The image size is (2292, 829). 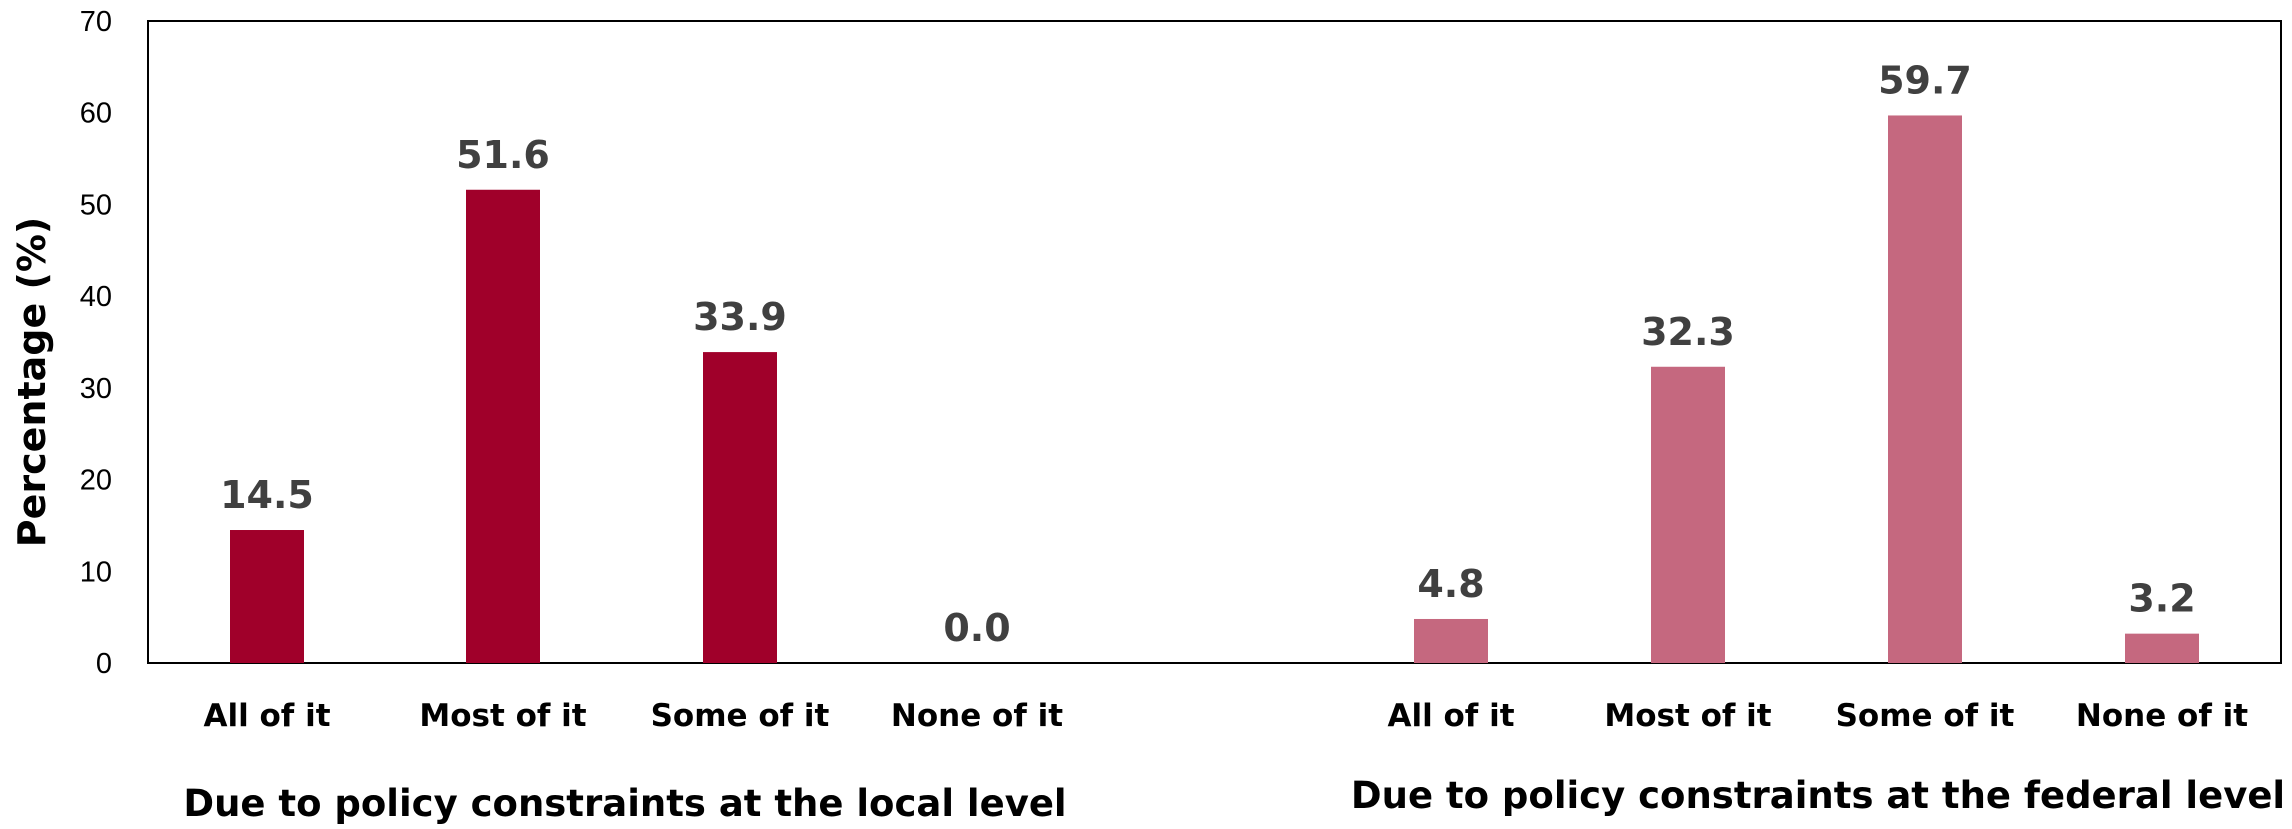 I want to click on y-tick-label: 70, so click(x=96, y=22).